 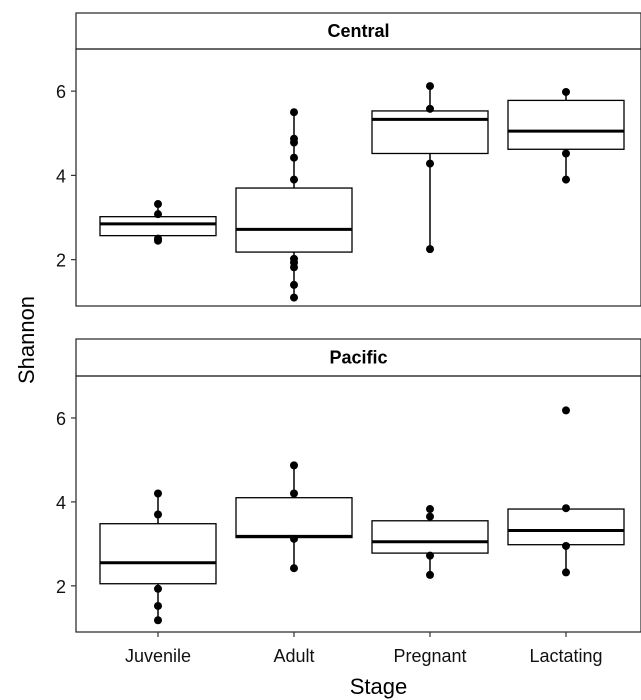 I want to click on x-tick-label: Juvenile, so click(x=158, y=656).